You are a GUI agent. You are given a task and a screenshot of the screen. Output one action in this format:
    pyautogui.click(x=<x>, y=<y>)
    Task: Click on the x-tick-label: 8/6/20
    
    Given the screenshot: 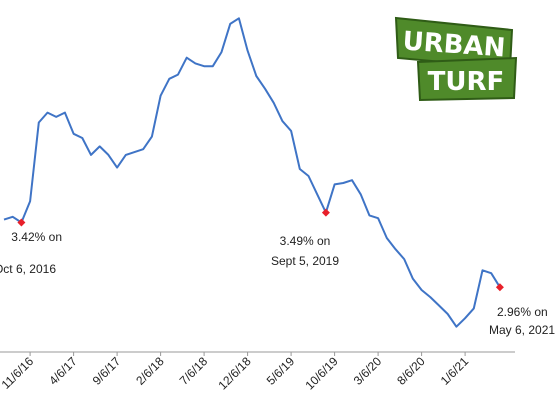 What is the action you would take?
    pyautogui.click(x=411, y=371)
    